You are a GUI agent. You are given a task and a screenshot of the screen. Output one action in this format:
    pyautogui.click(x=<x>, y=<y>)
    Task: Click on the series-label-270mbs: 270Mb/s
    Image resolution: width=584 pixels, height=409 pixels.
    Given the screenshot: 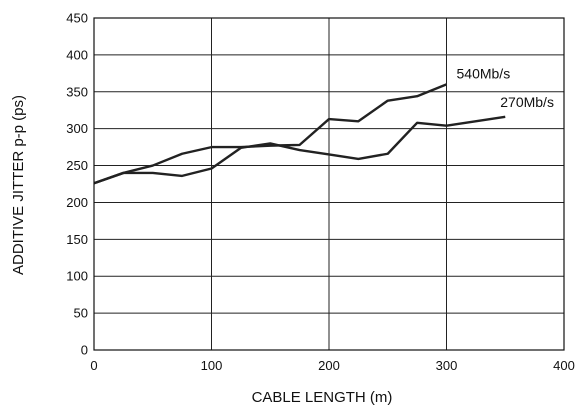 What is the action you would take?
    pyautogui.click(x=527, y=102)
    